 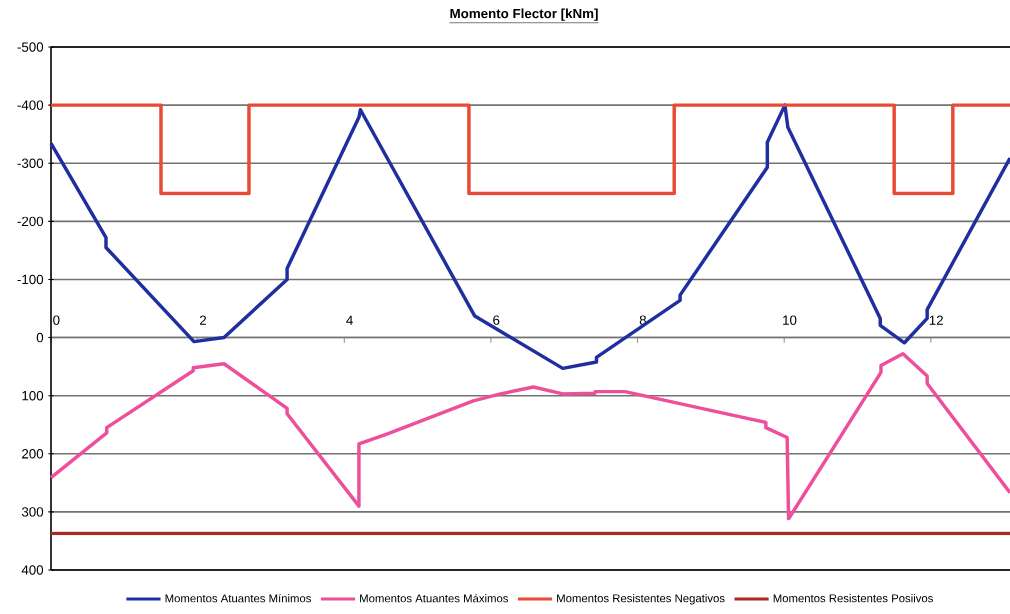 What do you see at coordinates (496, 320) in the screenshot?
I see `x-tick-label: 6` at bounding box center [496, 320].